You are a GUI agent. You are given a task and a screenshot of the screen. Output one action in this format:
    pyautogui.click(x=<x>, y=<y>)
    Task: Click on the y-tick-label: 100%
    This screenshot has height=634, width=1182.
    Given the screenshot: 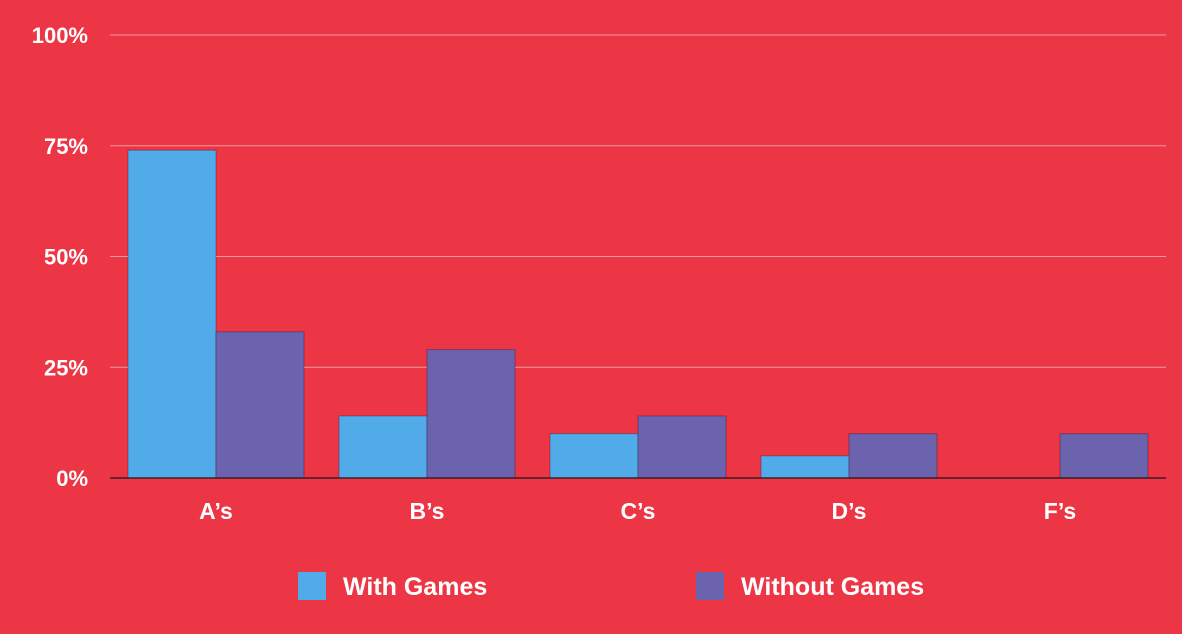 What is the action you would take?
    pyautogui.click(x=60, y=35)
    